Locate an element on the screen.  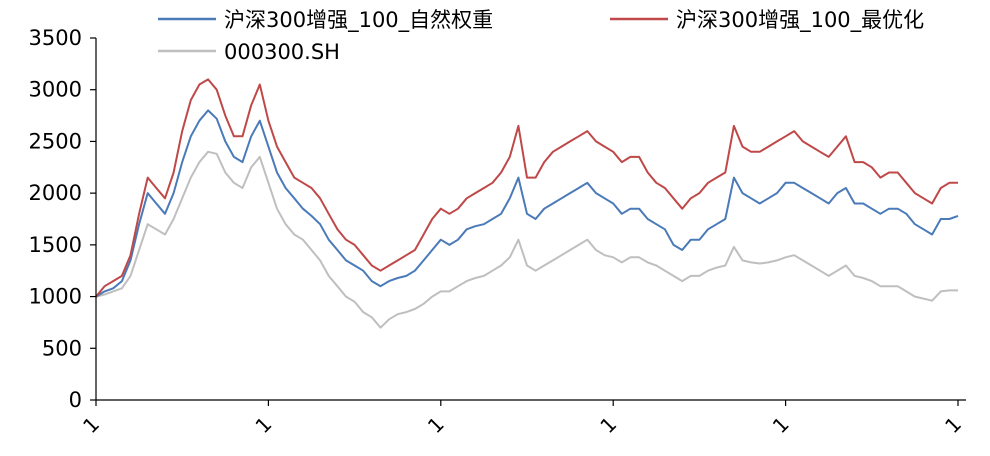
y-tick-label: 2500 is located at coordinates (55, 141).